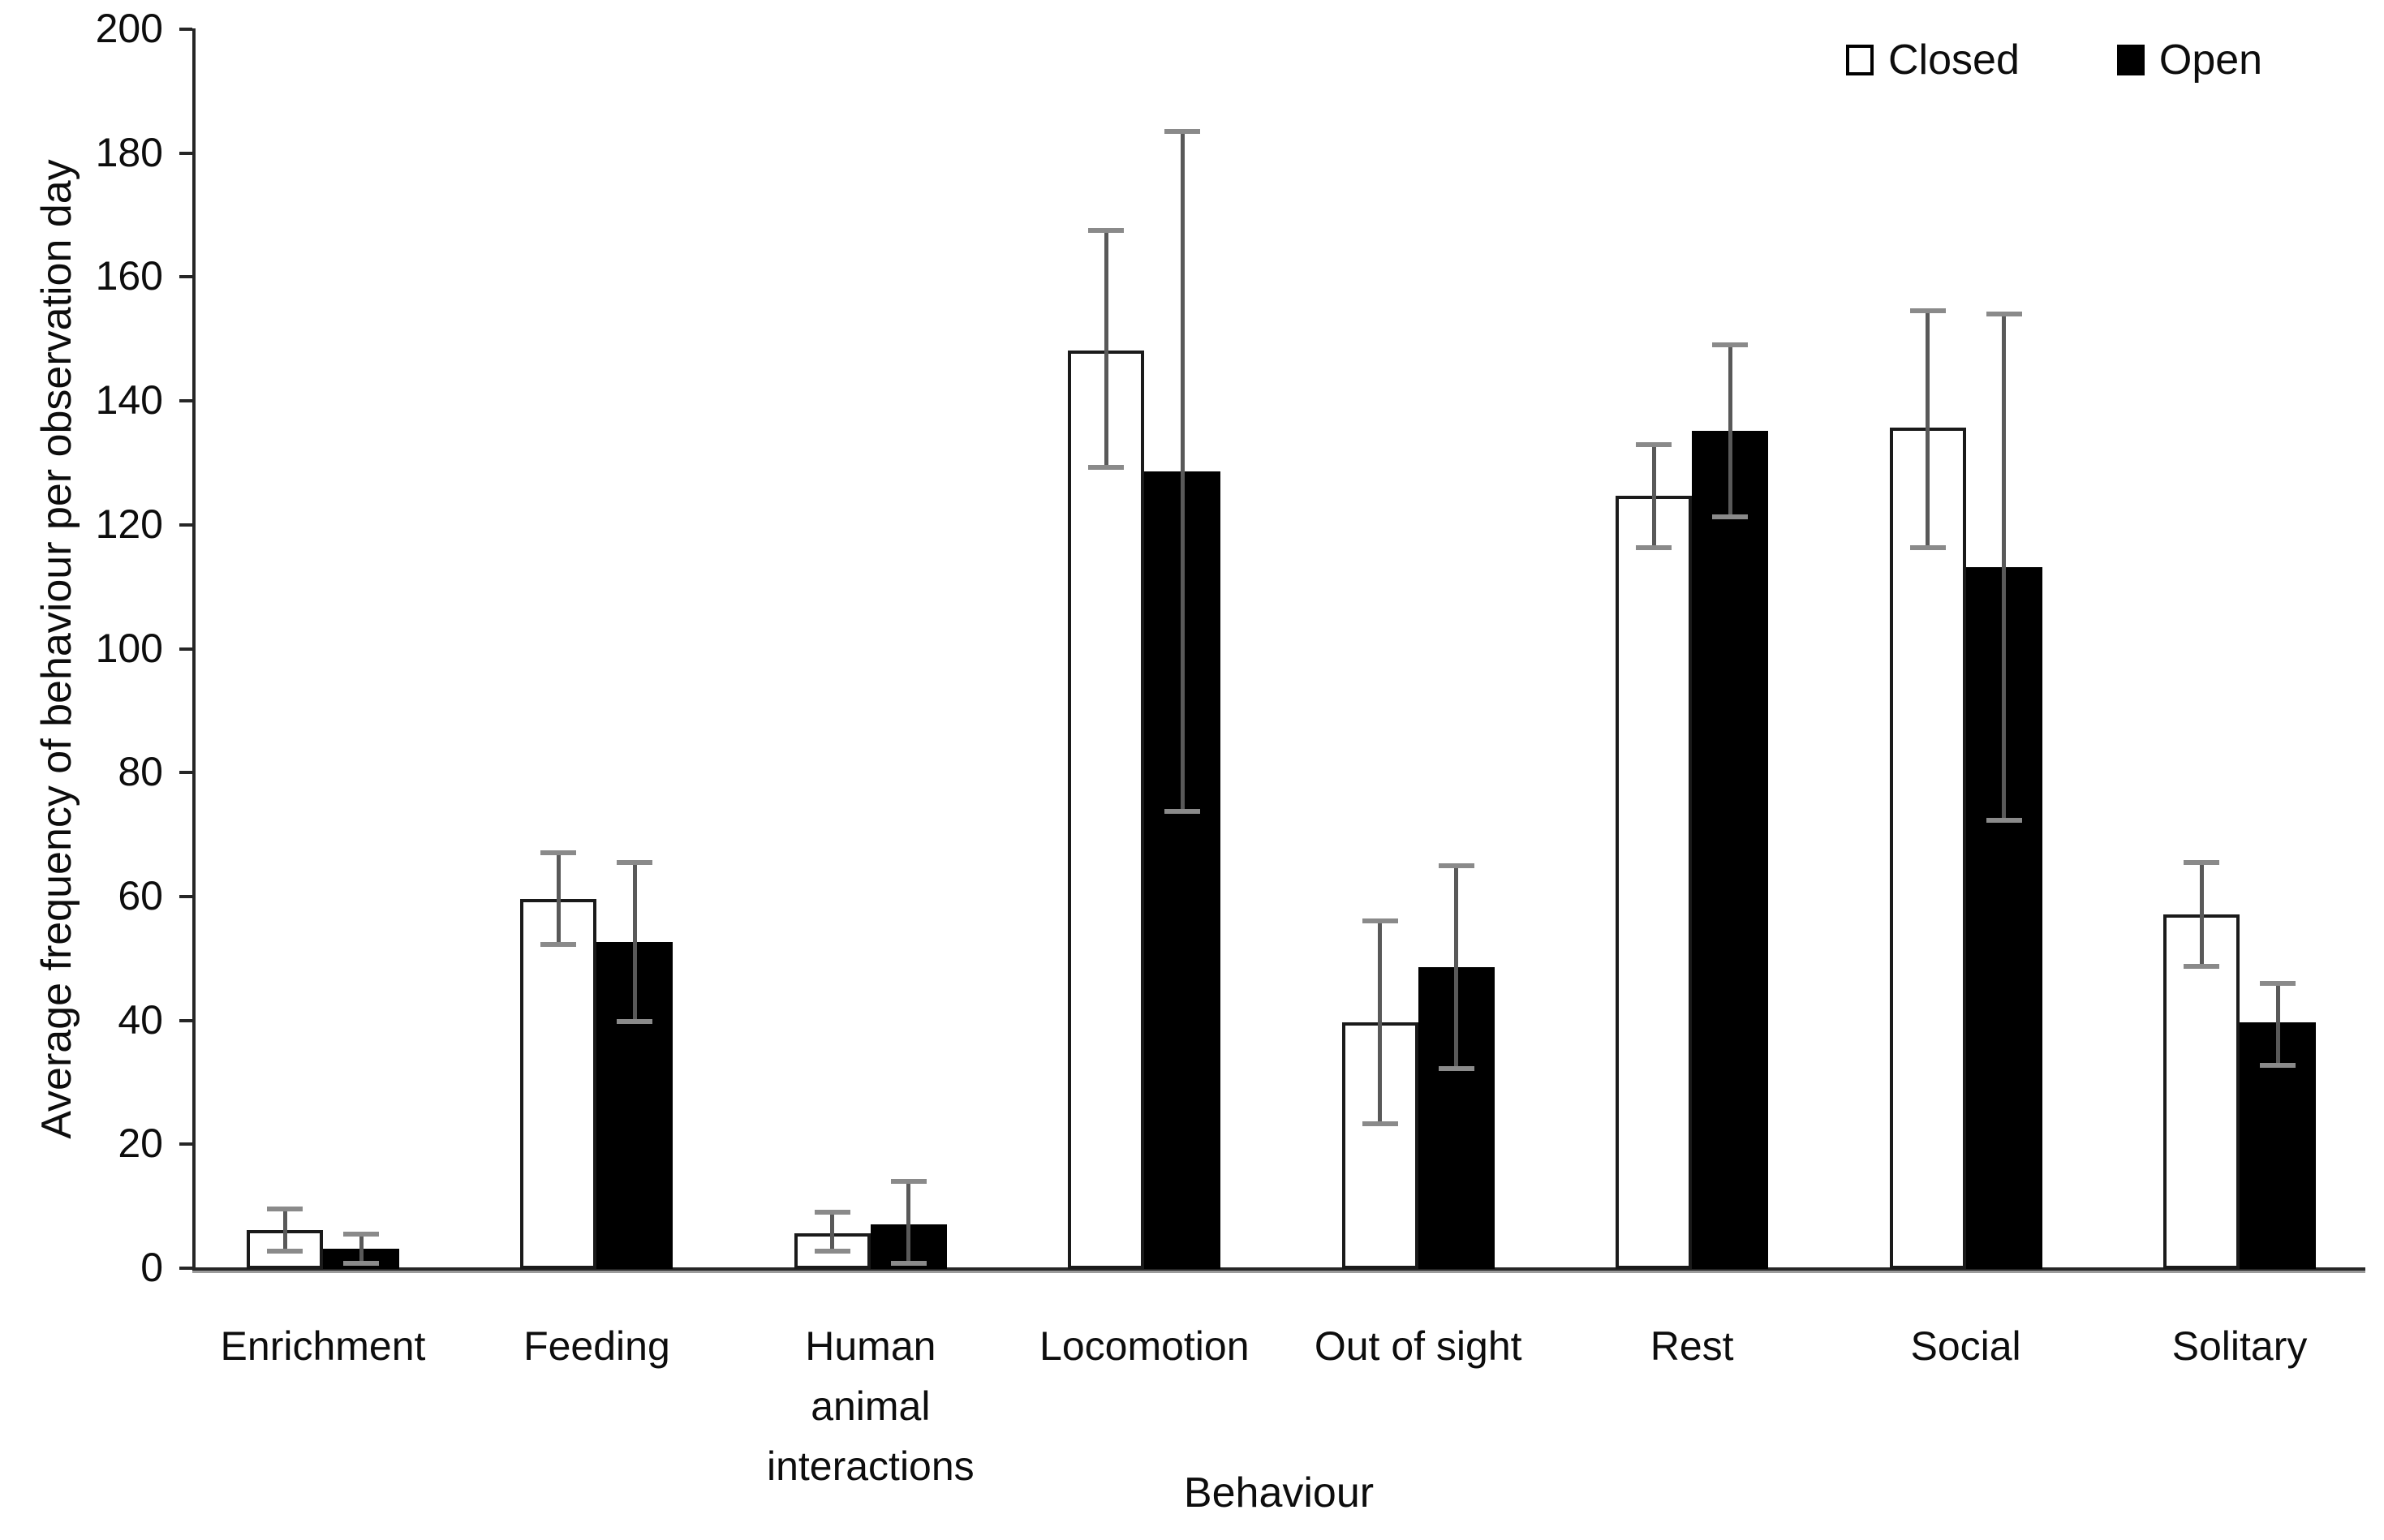  Describe the element at coordinates (596, 1346) in the screenshot. I see `category-label-feeding: Feeding` at that location.